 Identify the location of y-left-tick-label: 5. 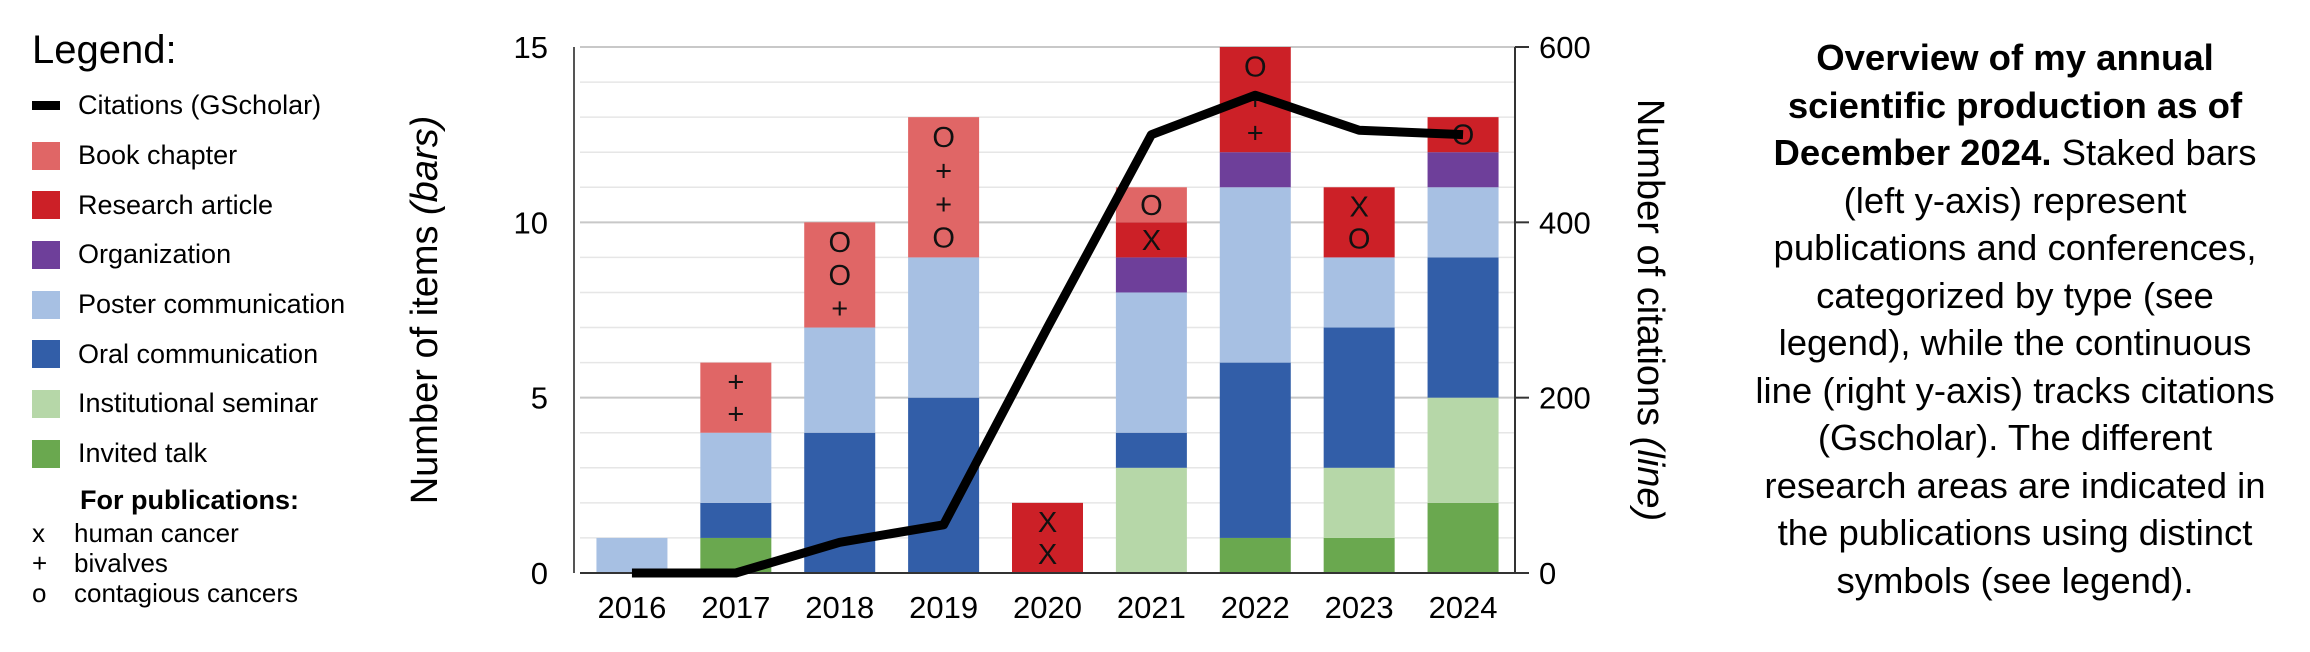
(539, 398).